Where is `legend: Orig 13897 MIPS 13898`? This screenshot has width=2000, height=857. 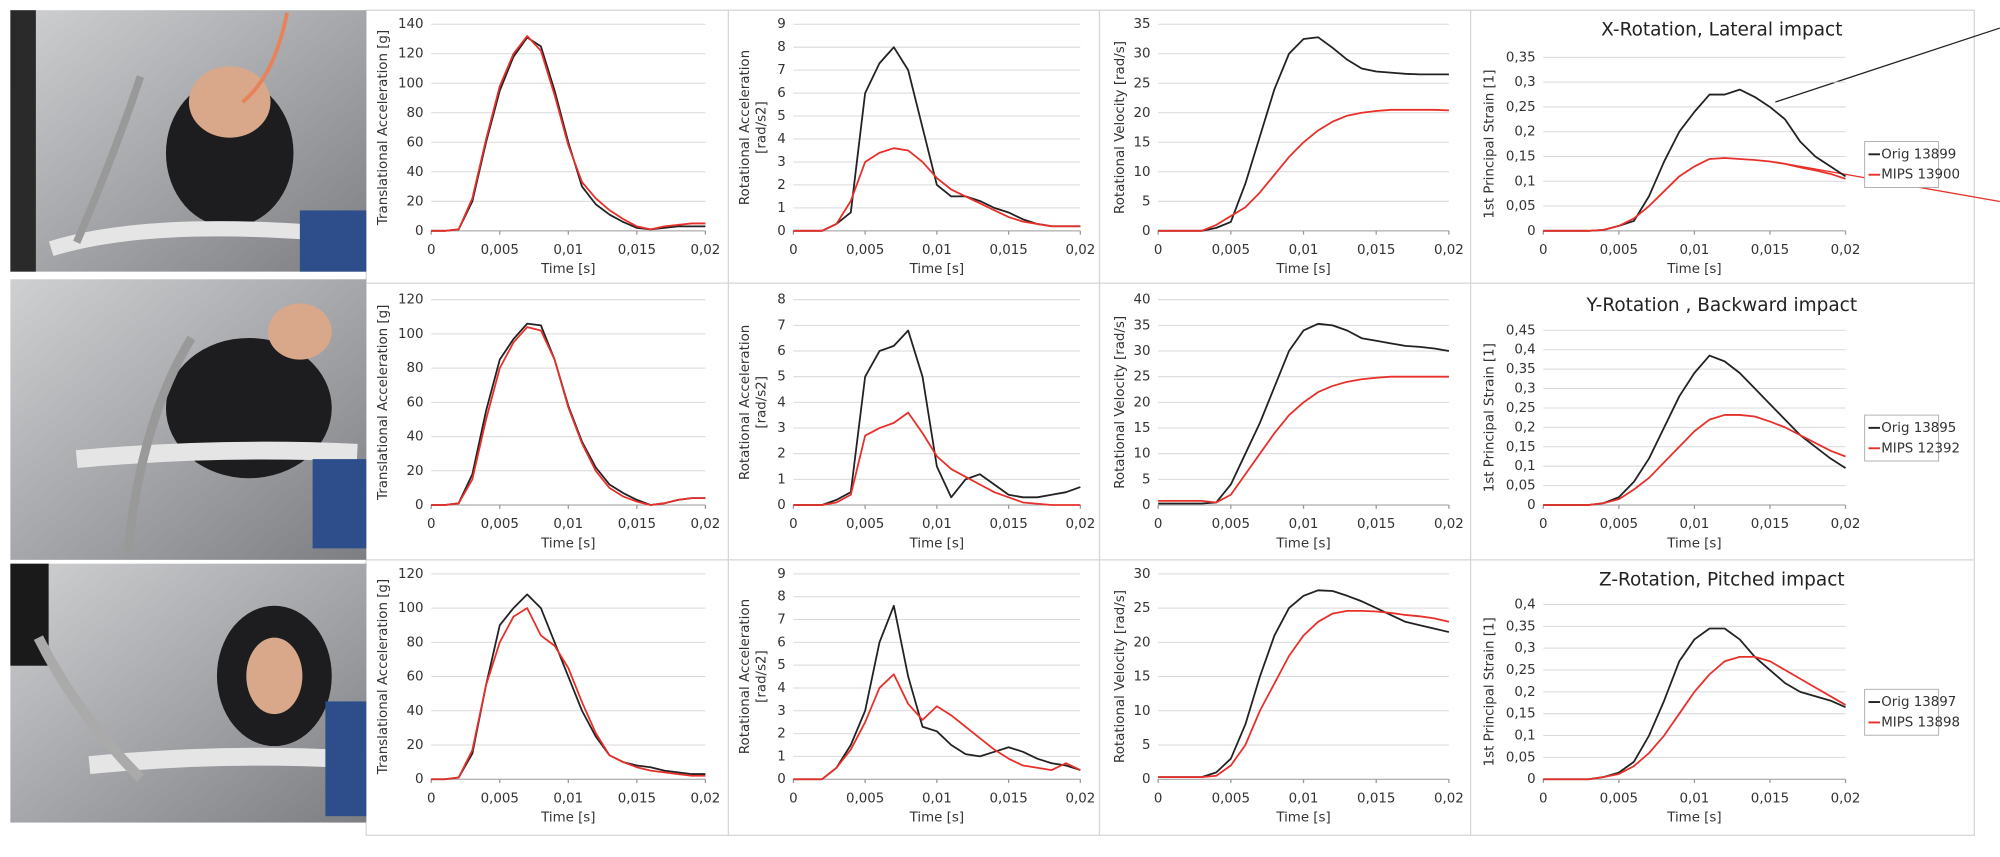 legend: Orig 13897 MIPS 13898 is located at coordinates (1912, 712).